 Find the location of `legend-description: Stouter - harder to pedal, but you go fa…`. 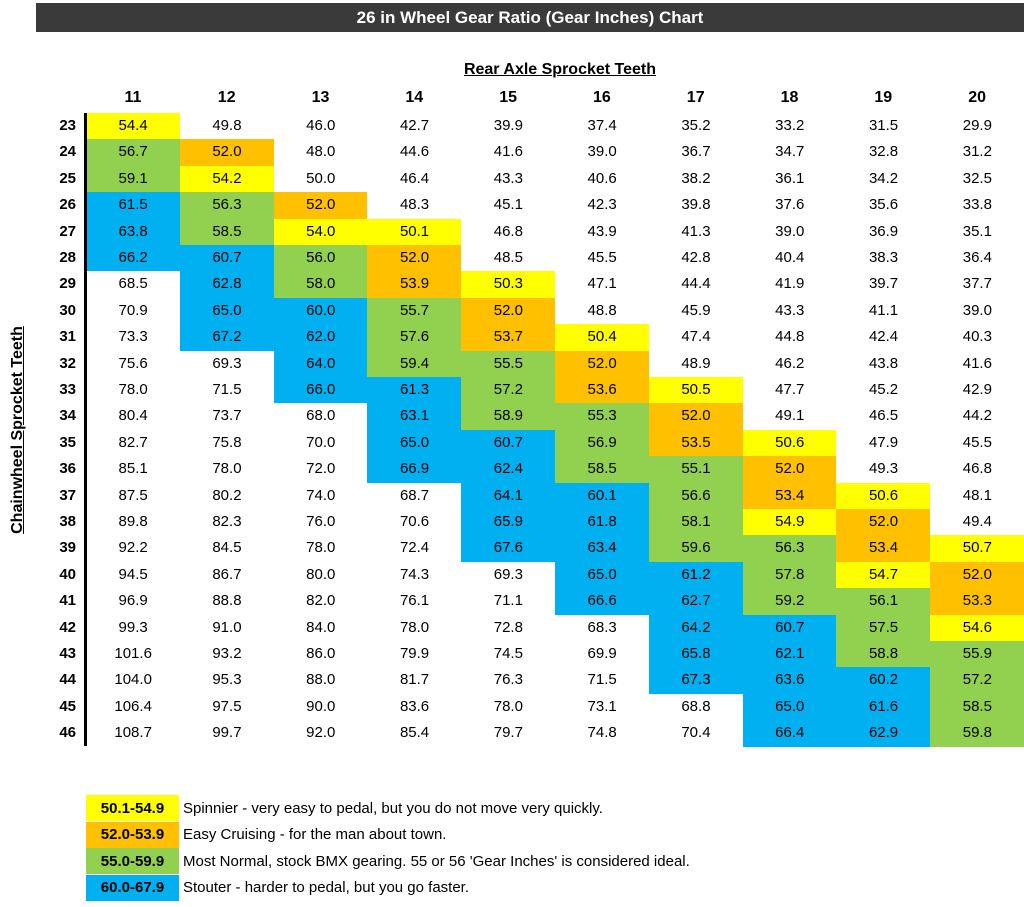

legend-description: Stouter - harder to pedal, but you go fa… is located at coordinates (326, 887).